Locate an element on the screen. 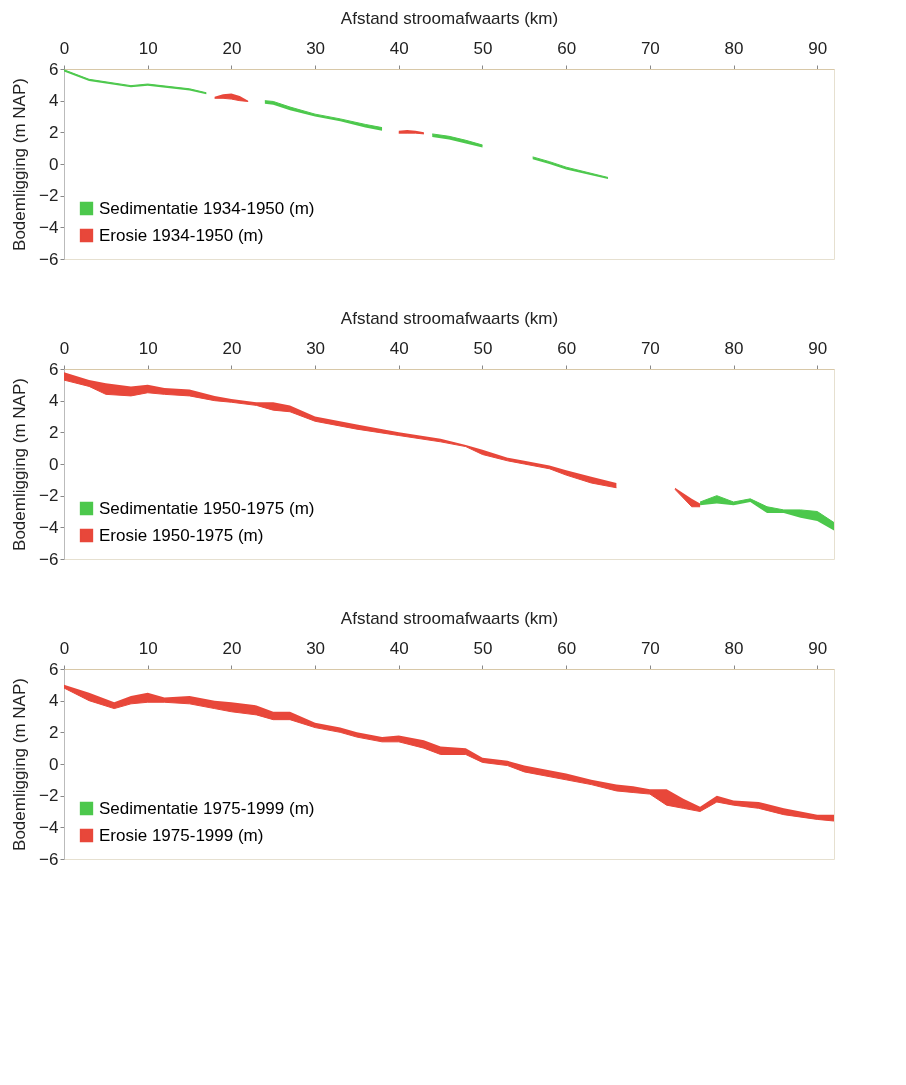 The width and height of the screenshot is (906, 1085). legend-label: Erosie 1934-1950 (m) is located at coordinates (181, 235).